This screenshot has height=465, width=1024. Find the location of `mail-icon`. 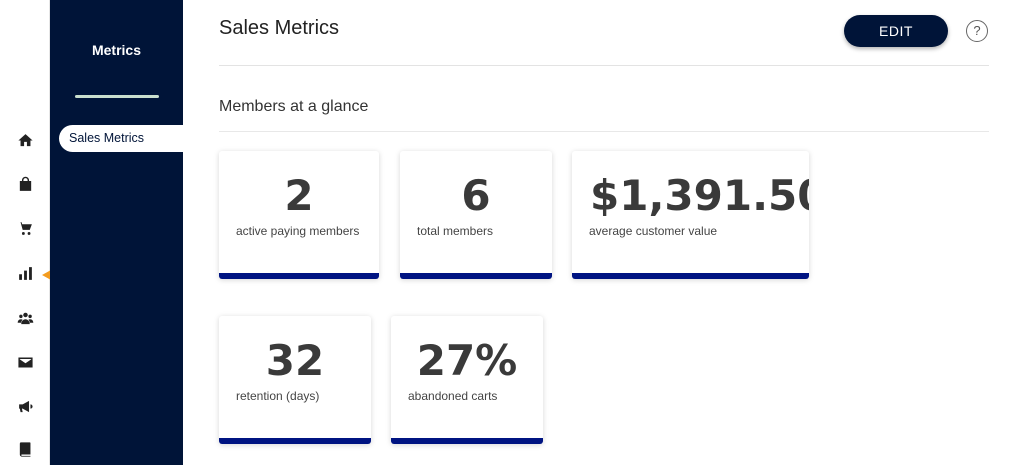

mail-icon is located at coordinates (25, 362).